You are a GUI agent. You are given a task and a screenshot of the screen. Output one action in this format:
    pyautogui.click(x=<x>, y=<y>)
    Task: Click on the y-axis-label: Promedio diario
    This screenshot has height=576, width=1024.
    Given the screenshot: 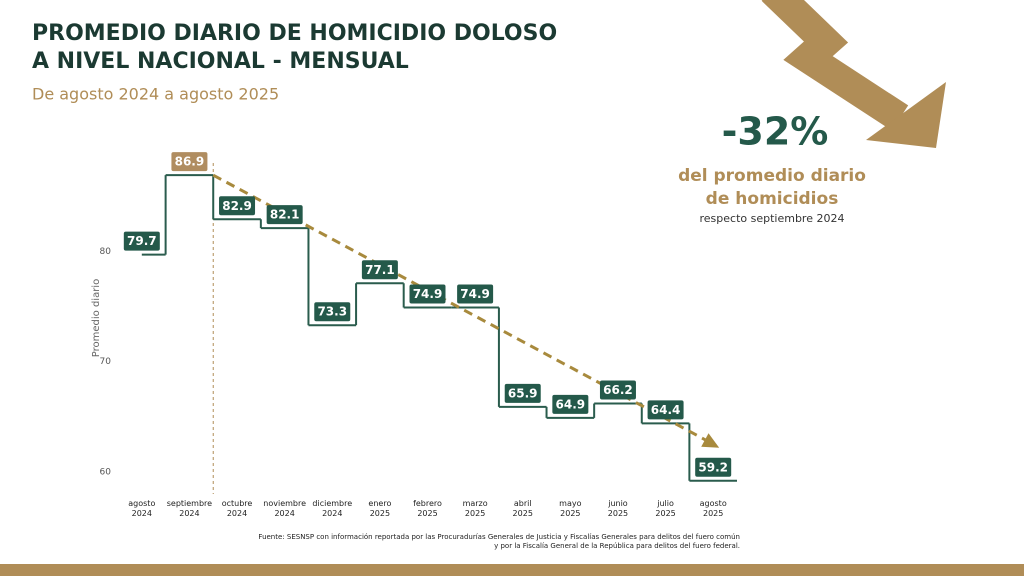 What is the action you would take?
    pyautogui.click(x=96, y=318)
    